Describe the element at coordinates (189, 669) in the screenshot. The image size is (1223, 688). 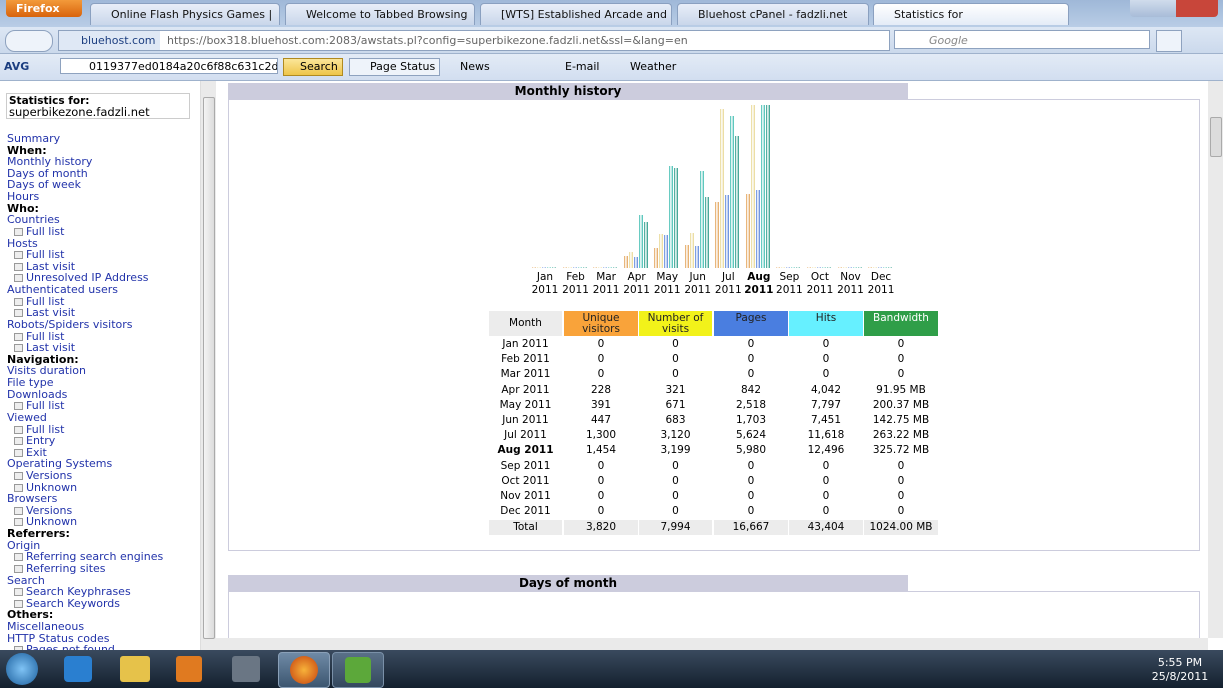
I see `media-icon` at that location.